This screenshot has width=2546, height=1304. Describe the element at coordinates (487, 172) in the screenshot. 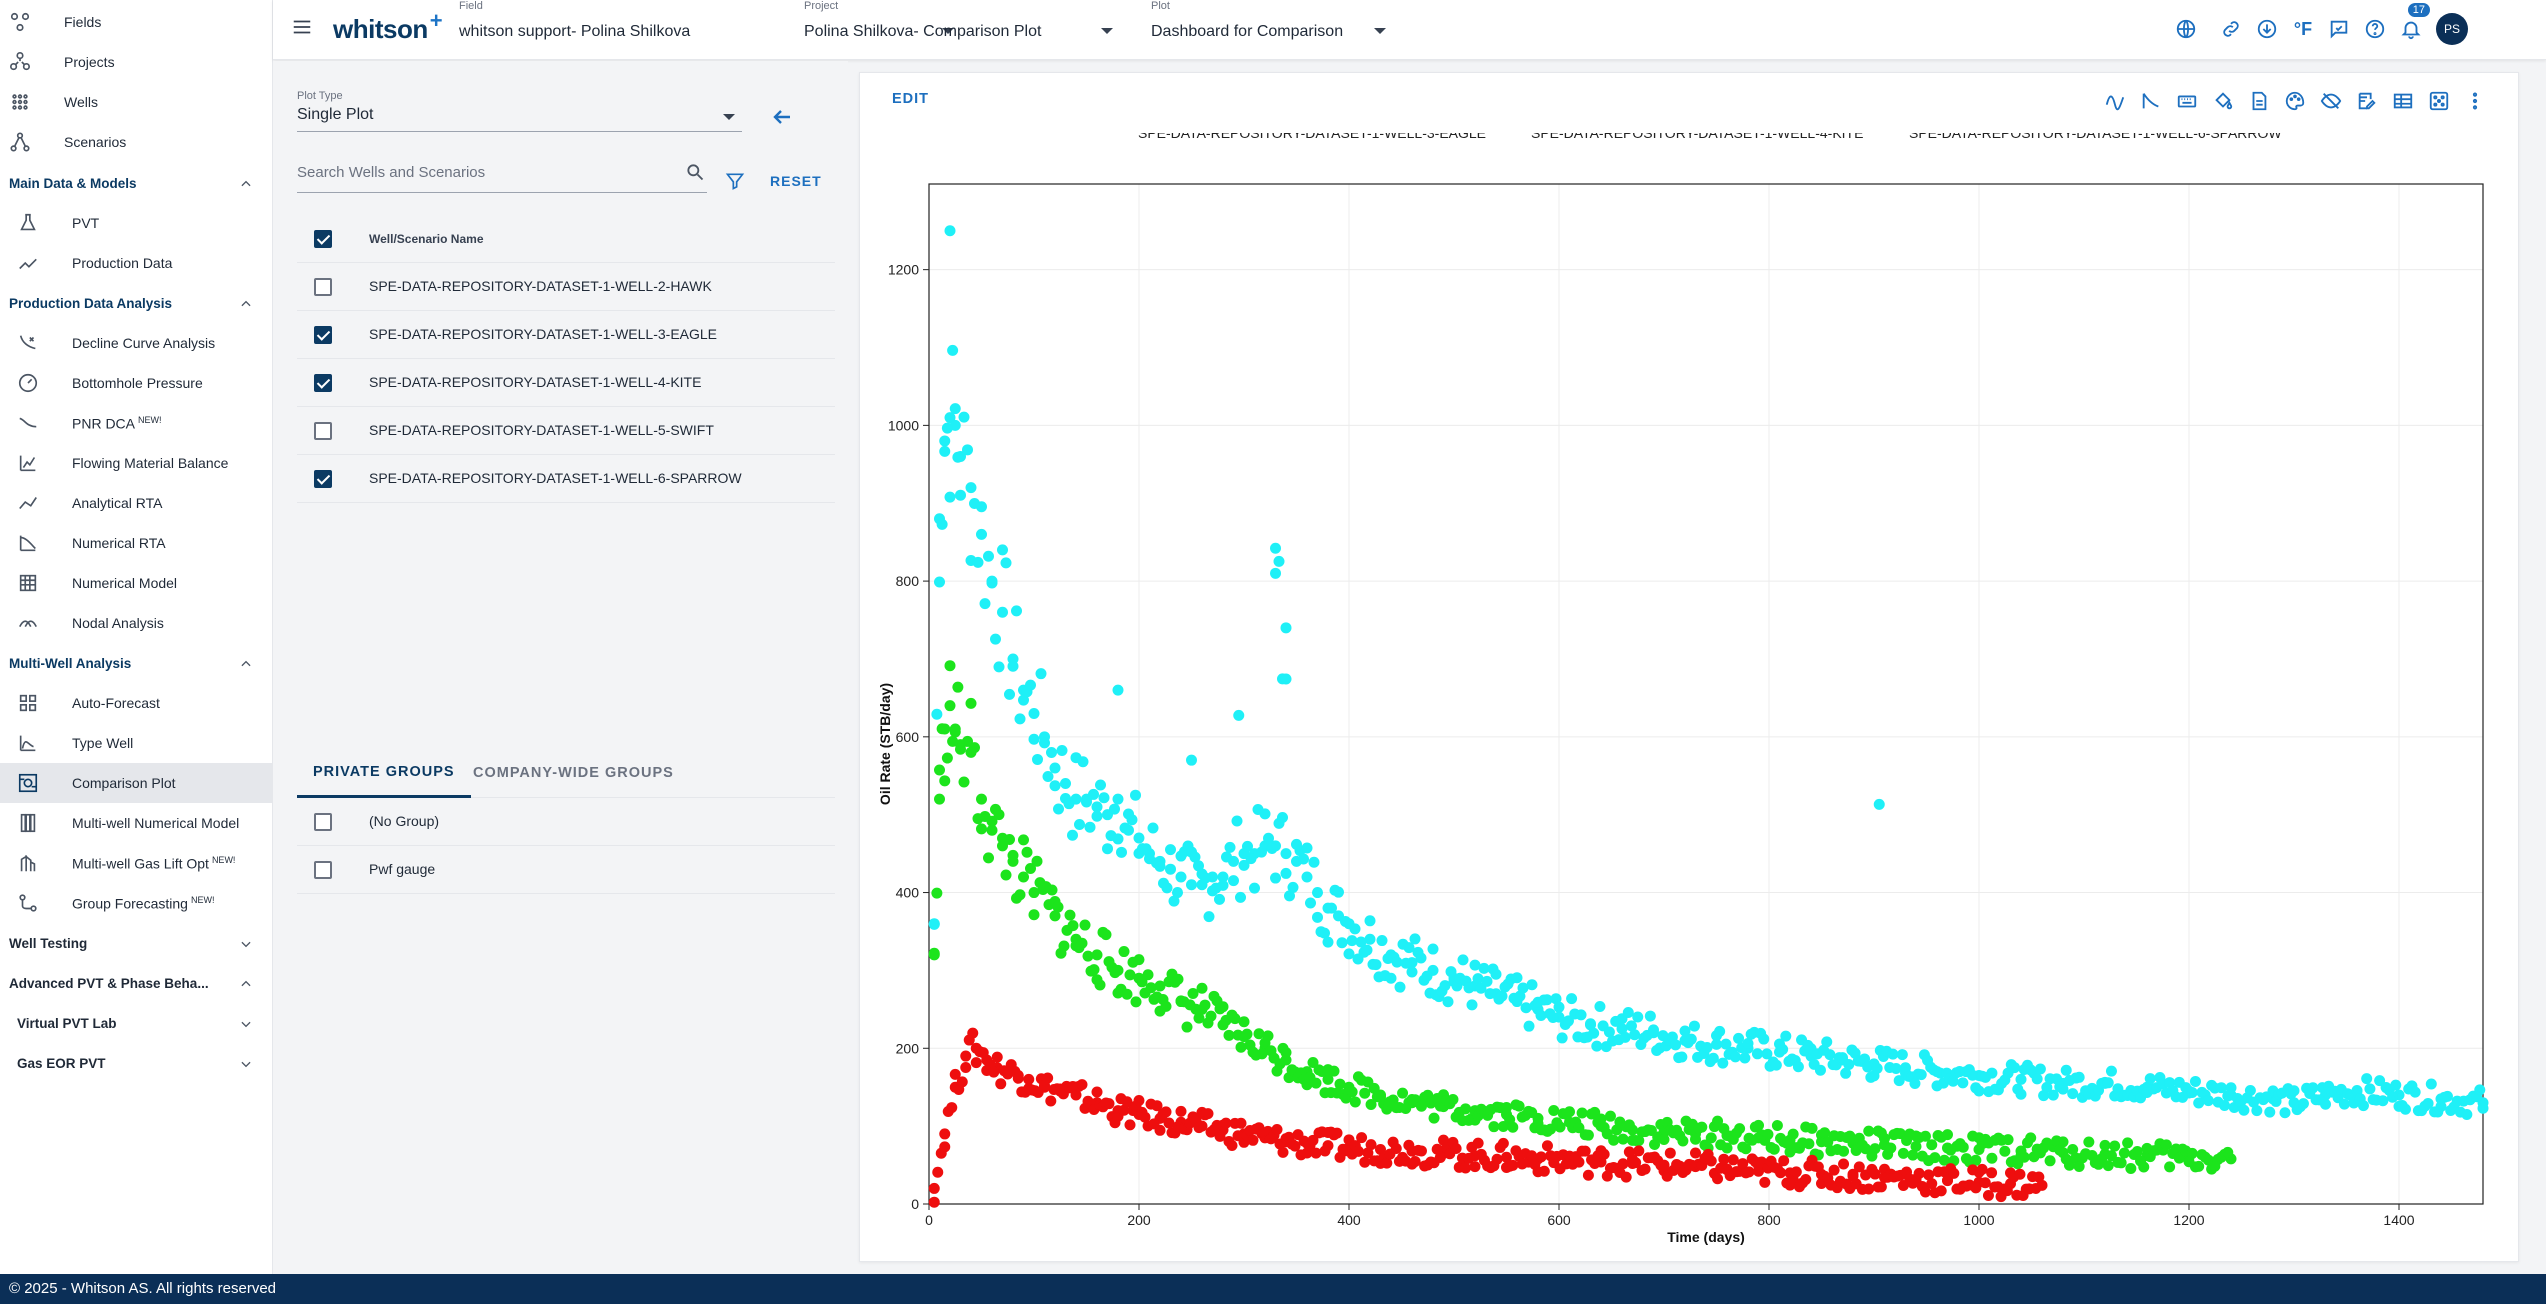

I see `search-input` at that location.